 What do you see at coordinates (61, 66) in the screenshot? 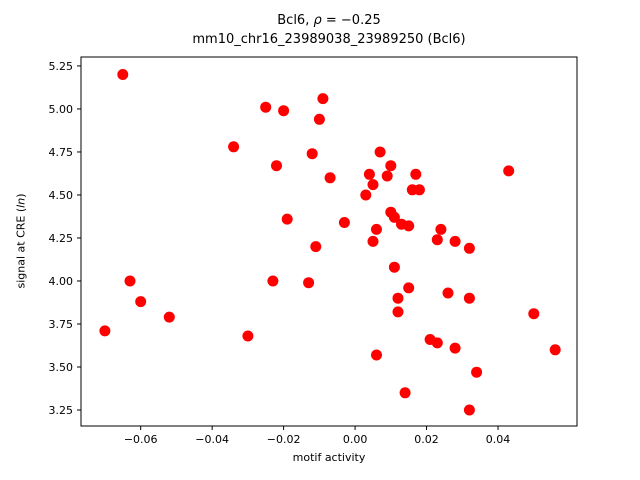
I see `y-tick-label: 5.25` at bounding box center [61, 66].